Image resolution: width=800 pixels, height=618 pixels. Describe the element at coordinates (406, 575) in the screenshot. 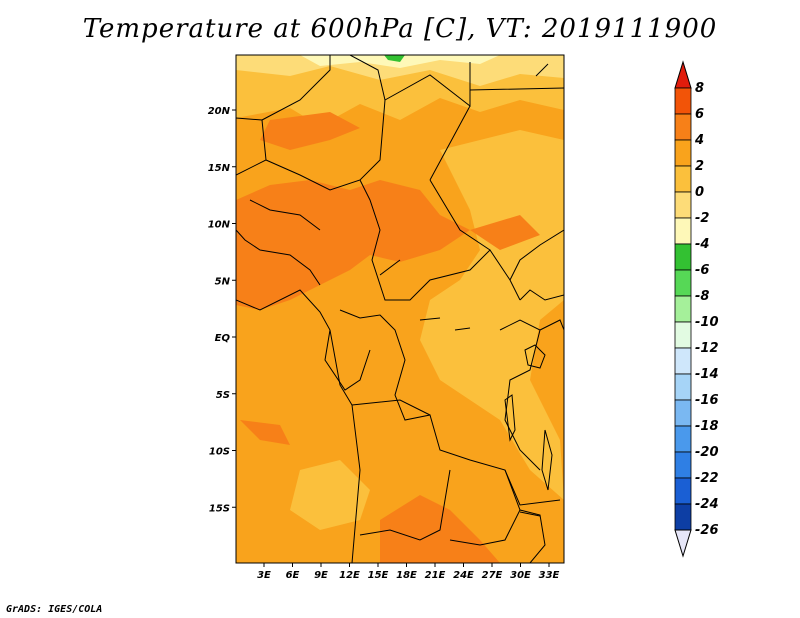

I see `lon-tick-label: 18E` at that location.